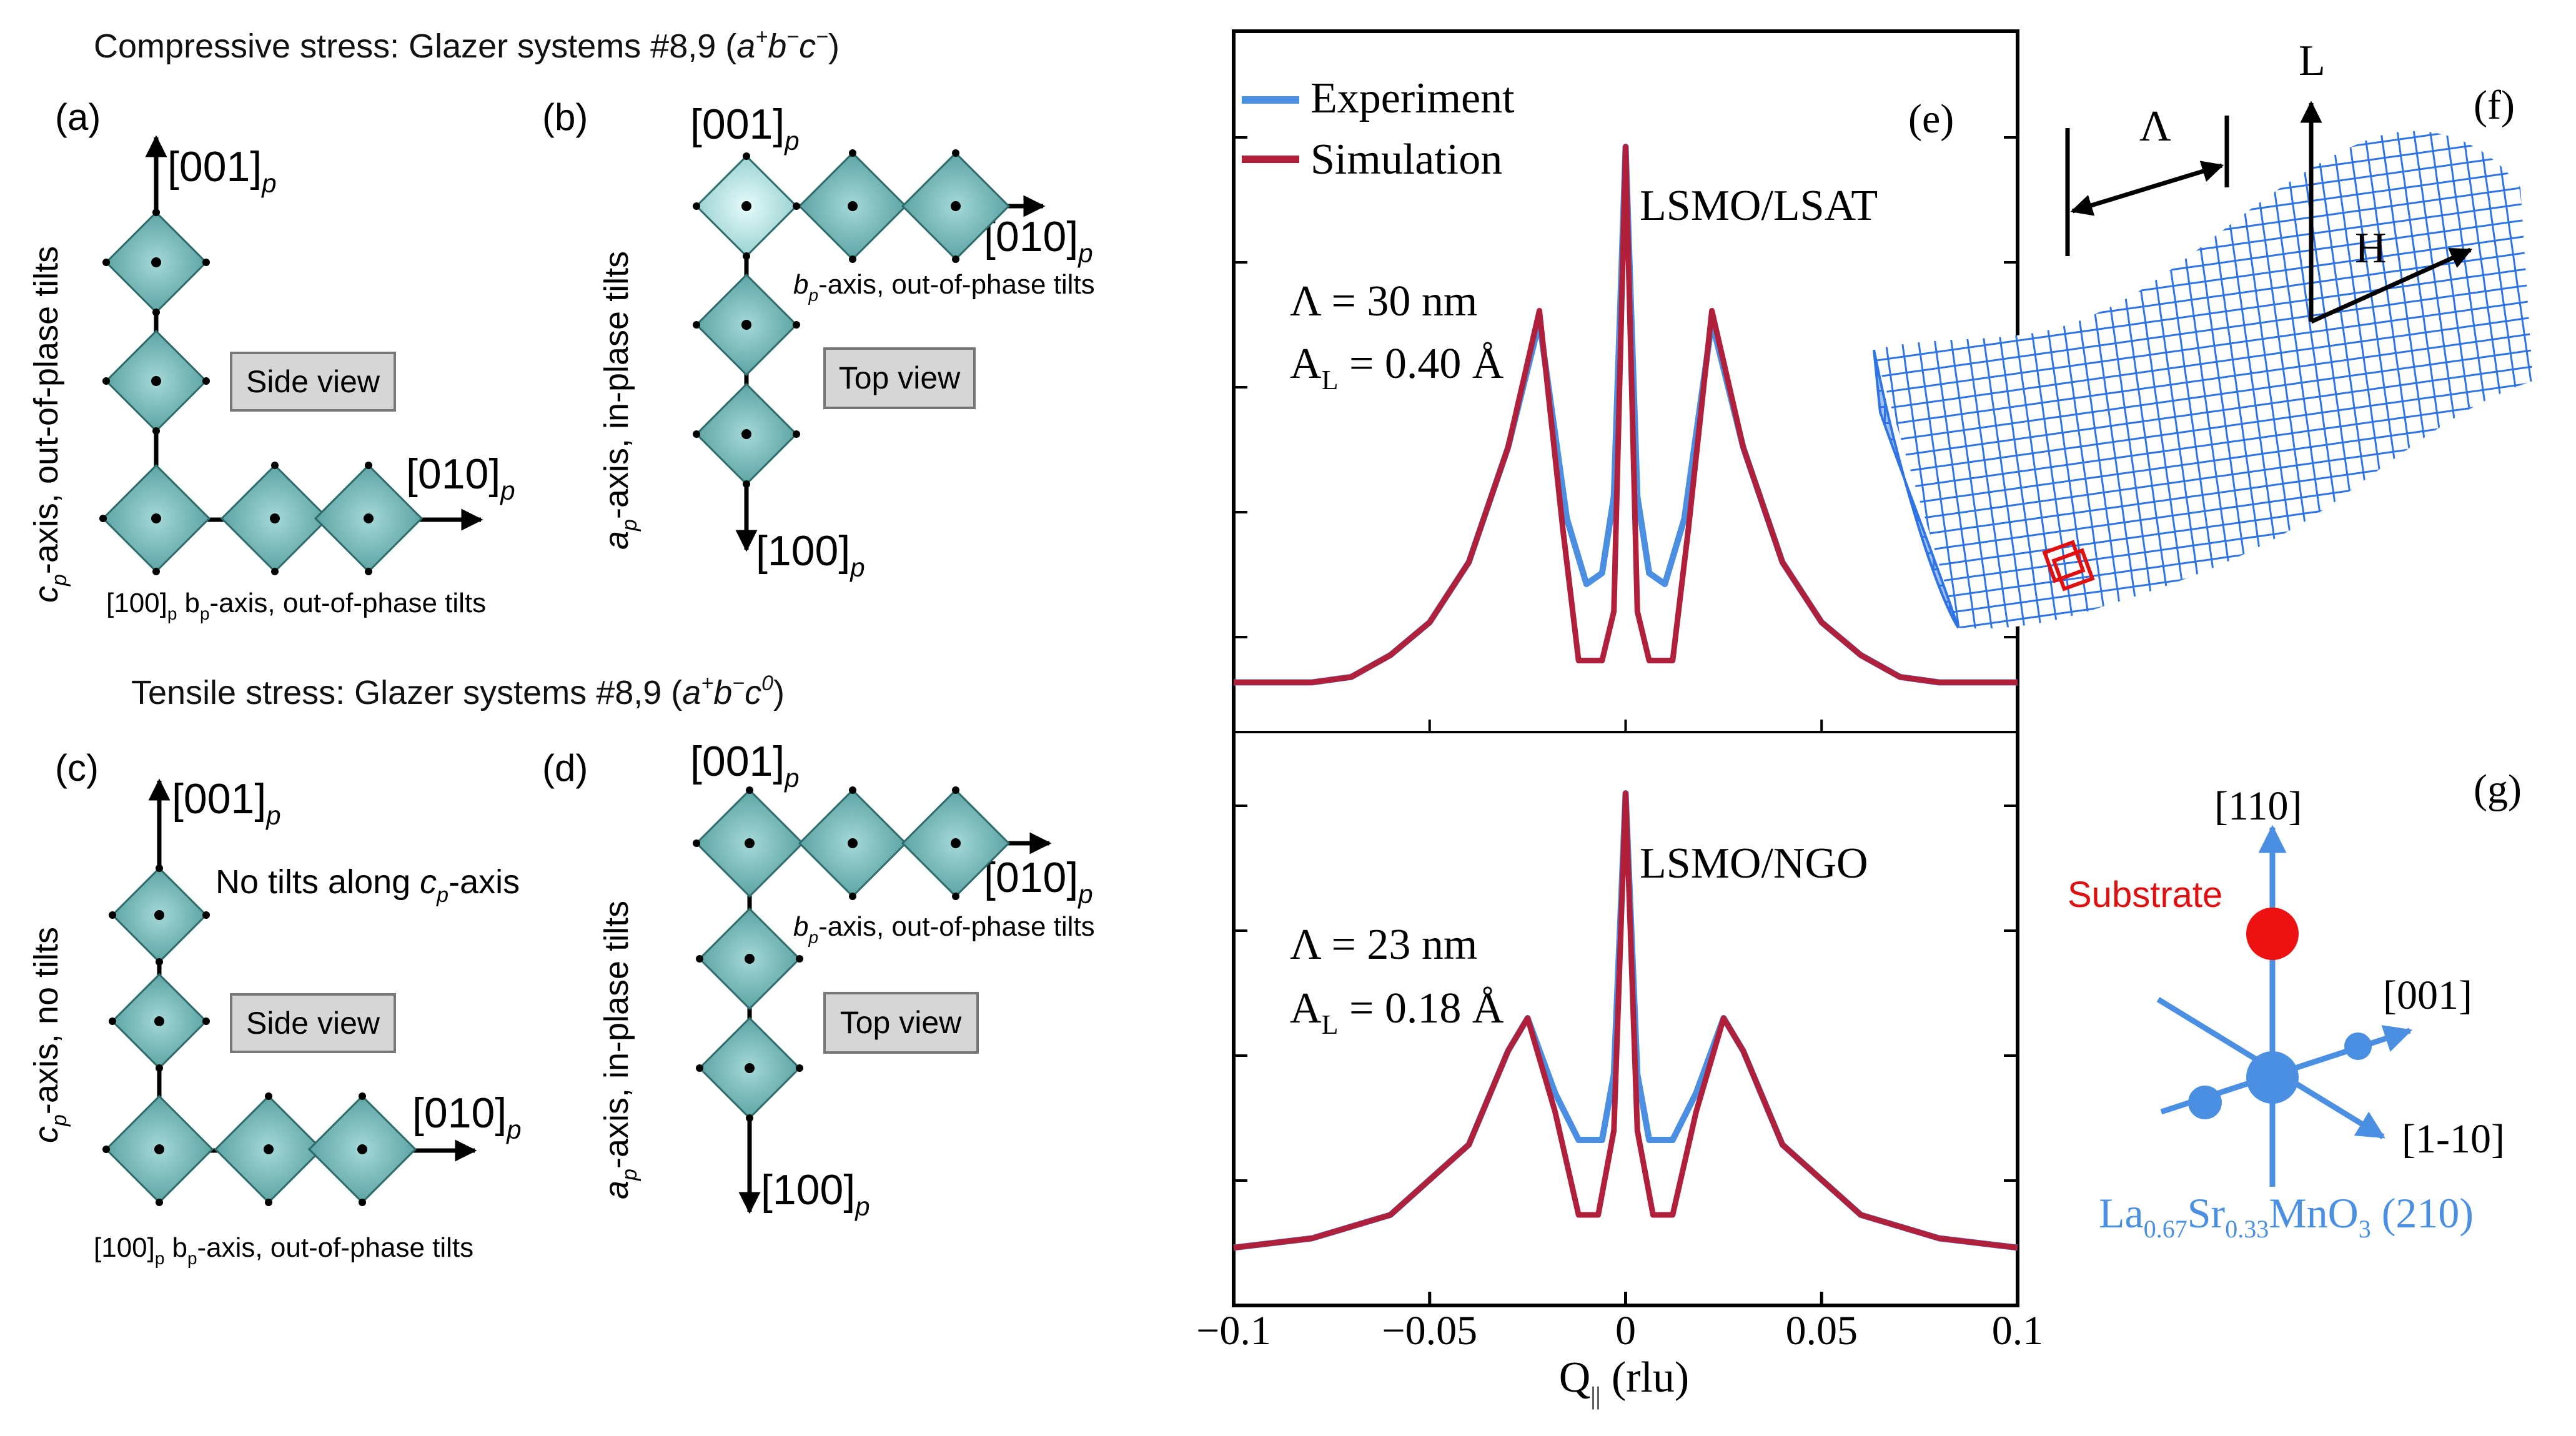  What do you see at coordinates (49, 424) in the screenshot?
I see `vertical-axis-label: cp-axis, out-of-plase tilts` at bounding box center [49, 424].